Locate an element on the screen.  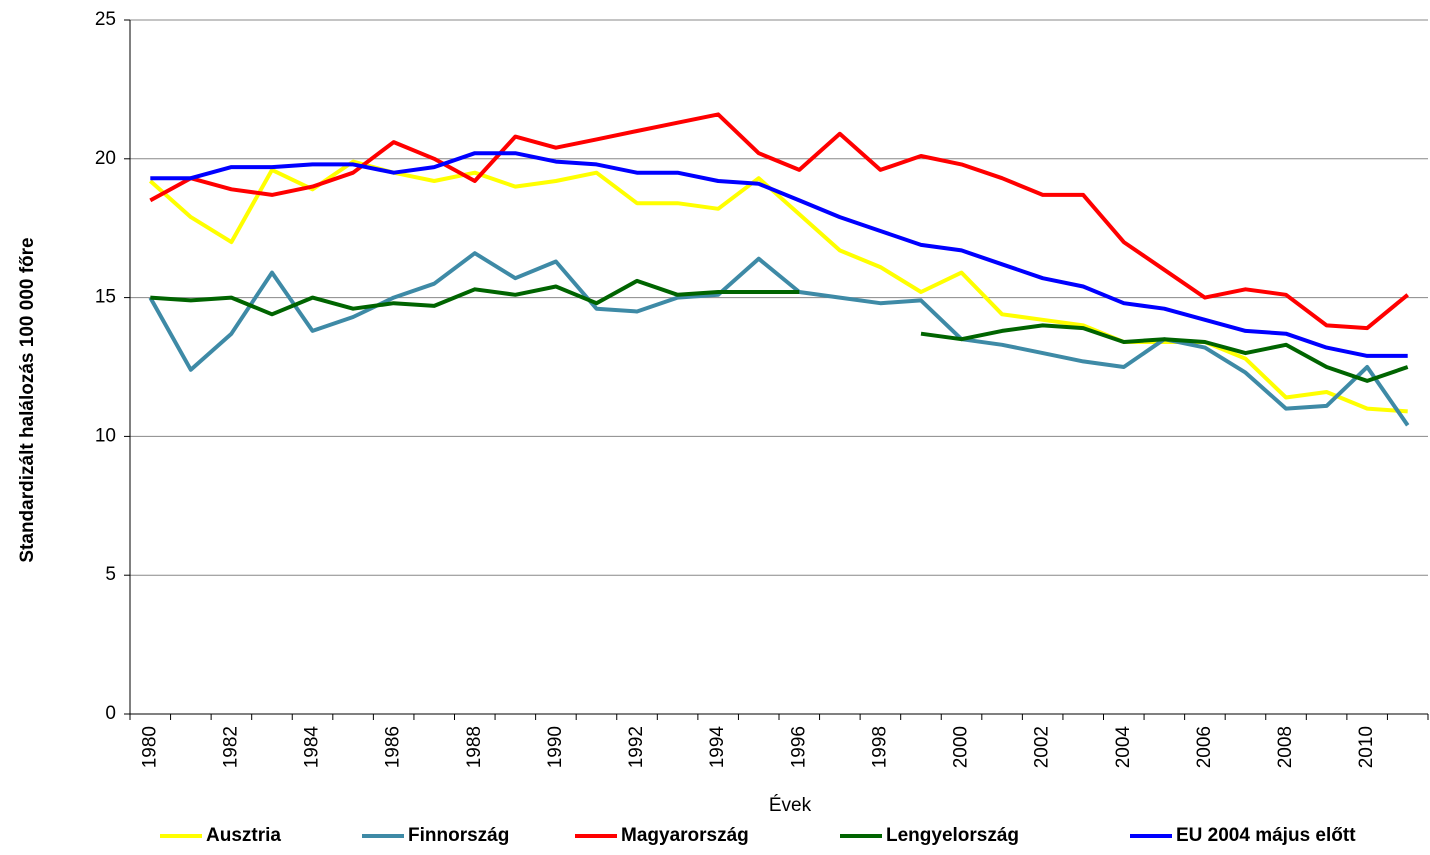
y-tick-label: 0 is located at coordinates (110, 713).